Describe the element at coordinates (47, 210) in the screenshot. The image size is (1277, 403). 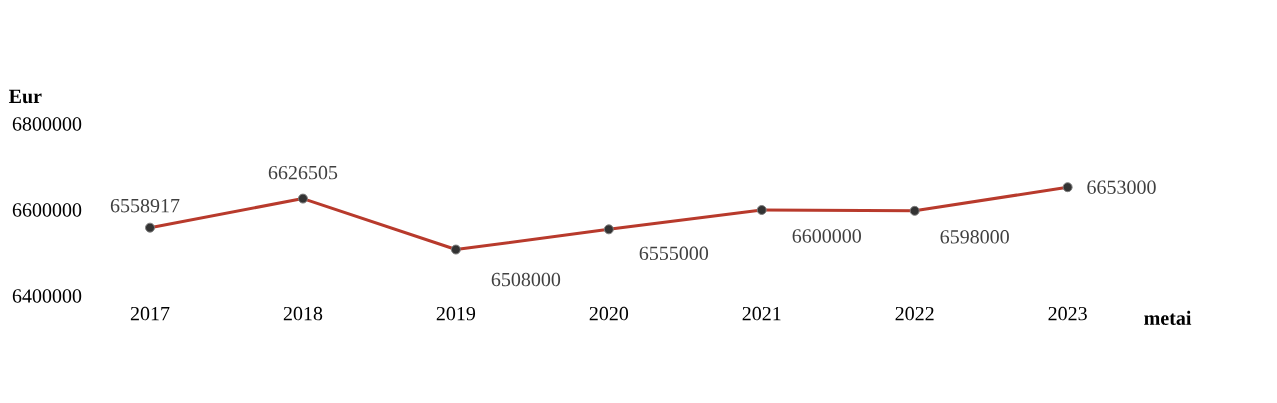
I see `y-tick-label: 6600000` at that location.